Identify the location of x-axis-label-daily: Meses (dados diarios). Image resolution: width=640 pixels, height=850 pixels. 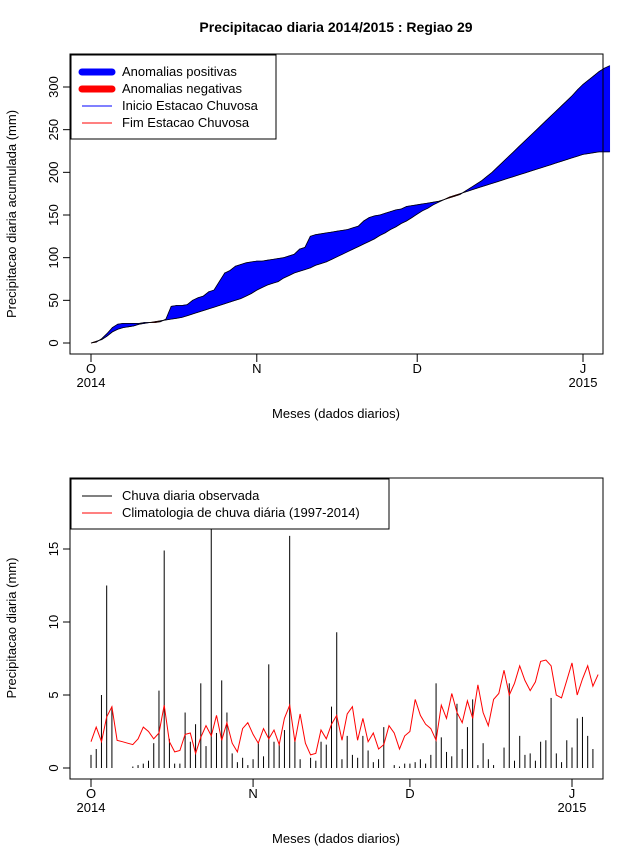
(336, 838).